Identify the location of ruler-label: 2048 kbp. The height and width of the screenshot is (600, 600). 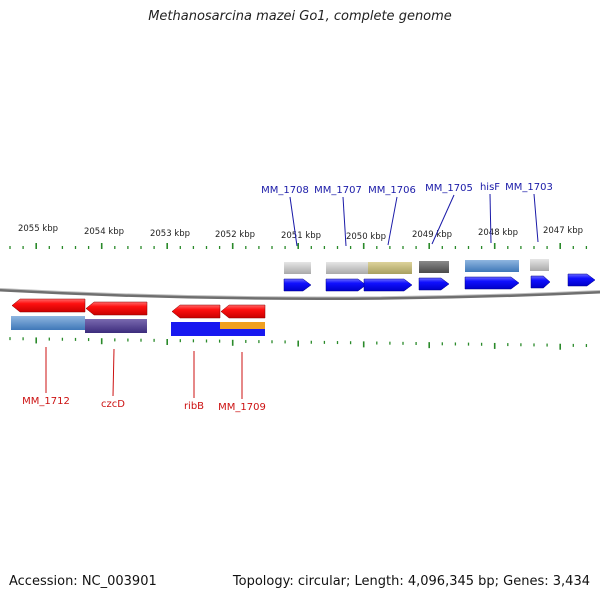
(498, 233).